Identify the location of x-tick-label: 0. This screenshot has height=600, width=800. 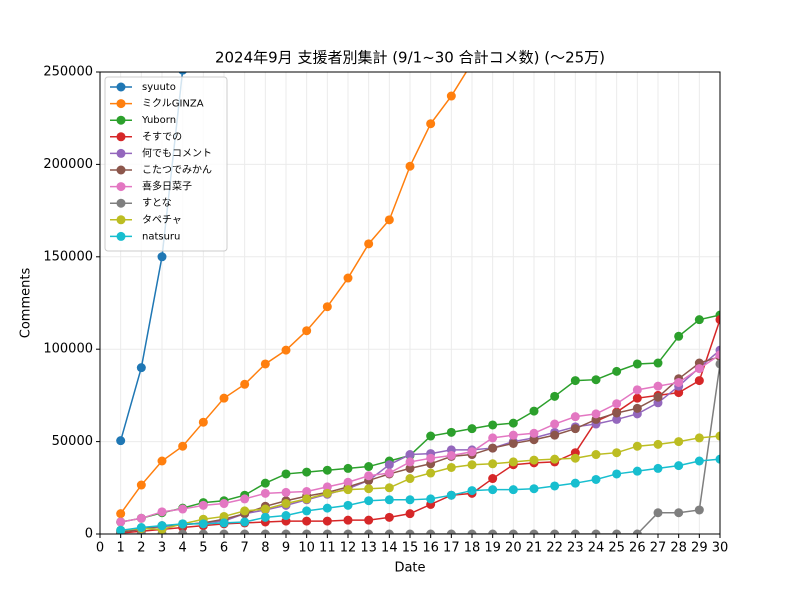
(100, 548).